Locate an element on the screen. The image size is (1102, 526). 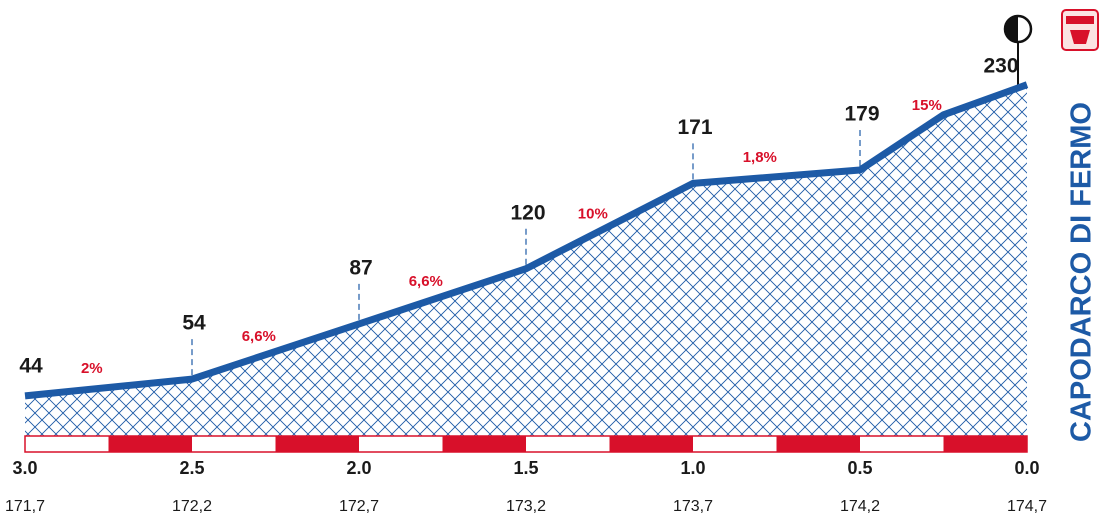
elevation-label: 54 is located at coordinates (194, 323).